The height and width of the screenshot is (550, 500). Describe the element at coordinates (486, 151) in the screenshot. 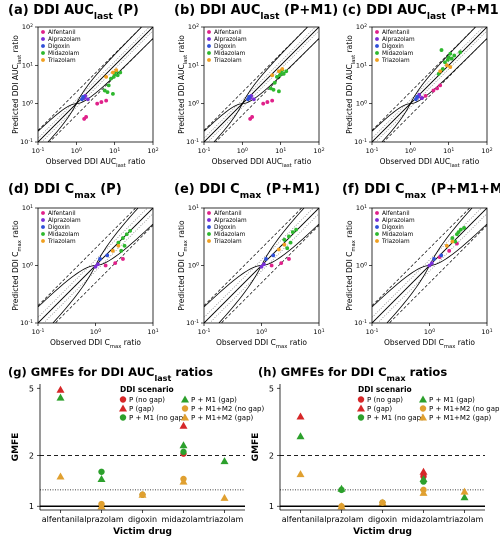

I see `x-tick-label: 10²` at that location.